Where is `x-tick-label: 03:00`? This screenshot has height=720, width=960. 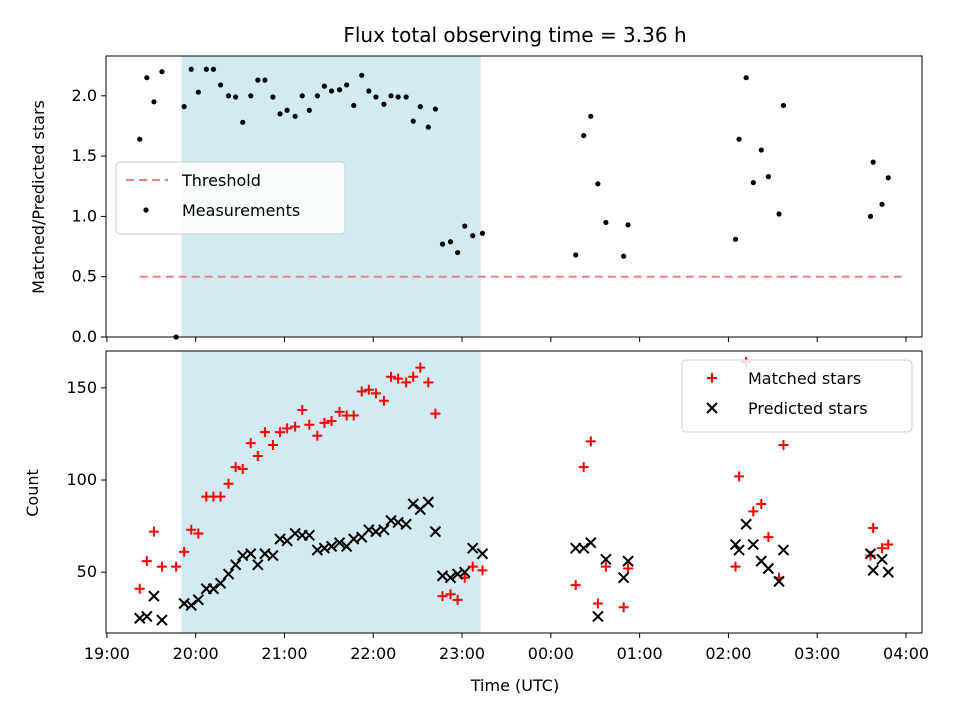 x-tick-label: 03:00 is located at coordinates (817, 653).